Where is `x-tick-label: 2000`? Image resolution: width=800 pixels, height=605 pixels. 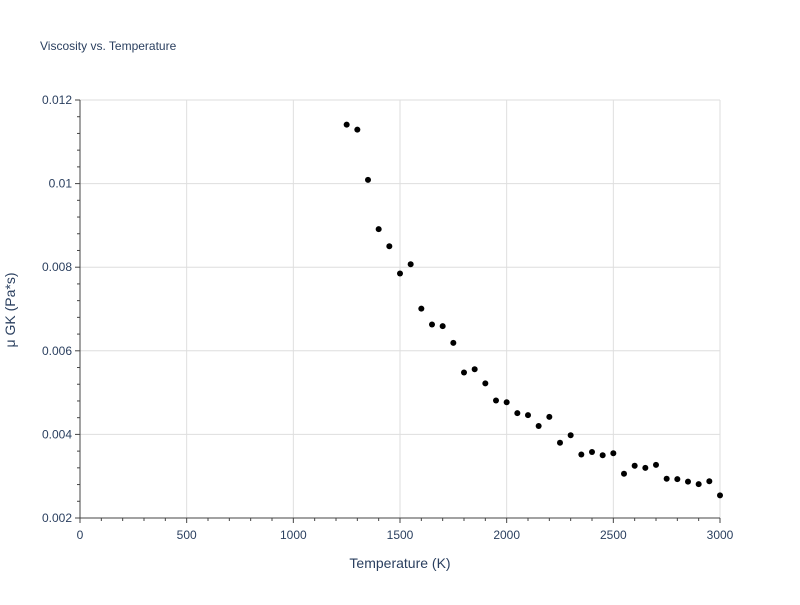 x-tick-label: 2000 is located at coordinates (506, 535).